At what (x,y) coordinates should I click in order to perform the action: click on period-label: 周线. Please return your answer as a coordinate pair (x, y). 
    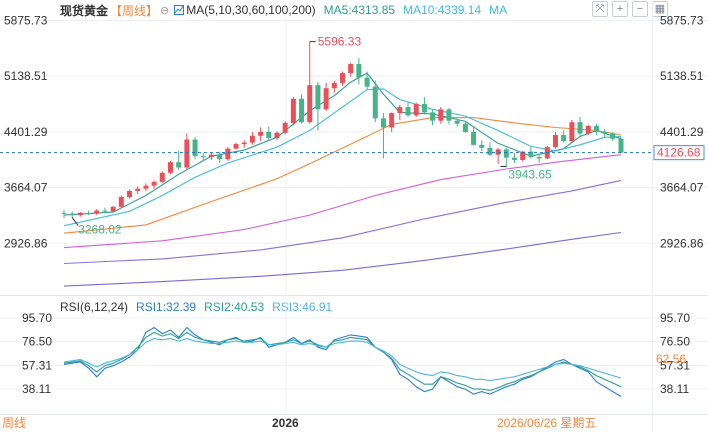
    Looking at the image, I should click on (14, 423).